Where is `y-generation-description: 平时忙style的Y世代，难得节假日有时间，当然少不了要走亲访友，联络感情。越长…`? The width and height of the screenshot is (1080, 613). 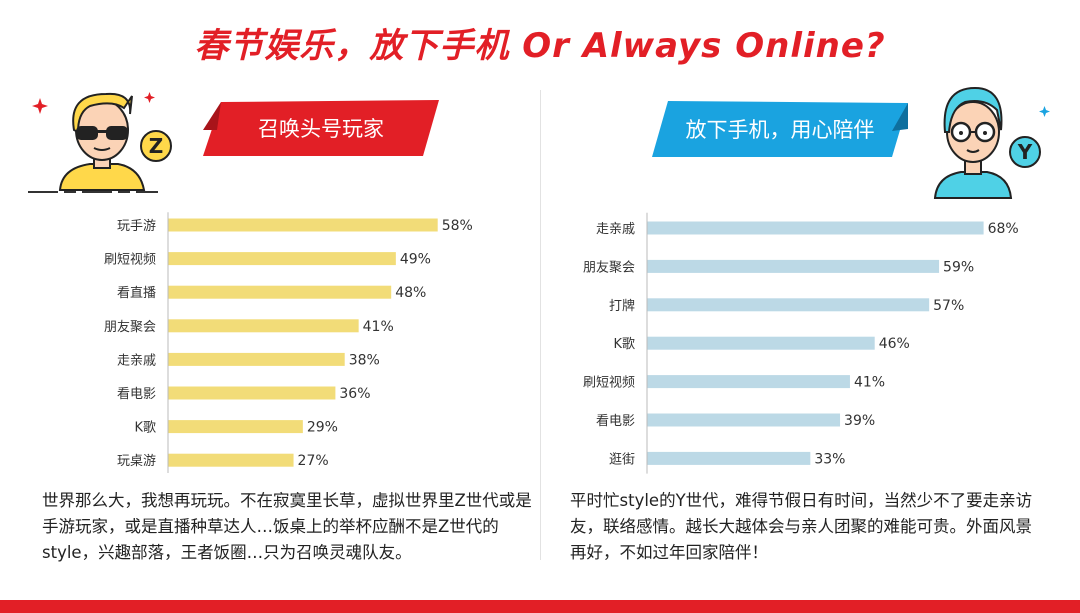
y-generation-description: 平时忙style的Y世代，难得节假日有时间，当然少不了要走亲访友，联络感情。越长… is located at coordinates (801, 526).